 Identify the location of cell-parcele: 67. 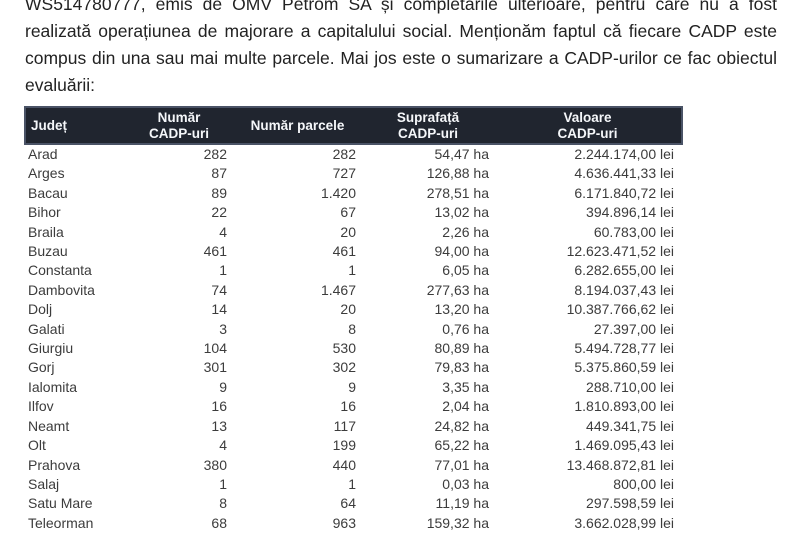
(348, 212).